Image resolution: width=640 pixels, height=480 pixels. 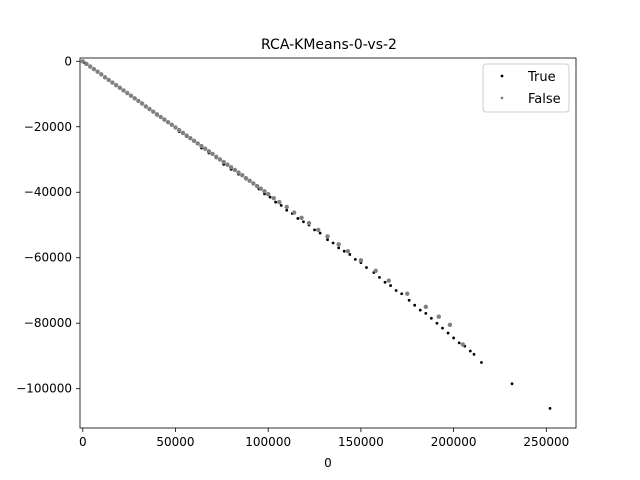 I want to click on x-tick-label: 100000, so click(x=268, y=442).